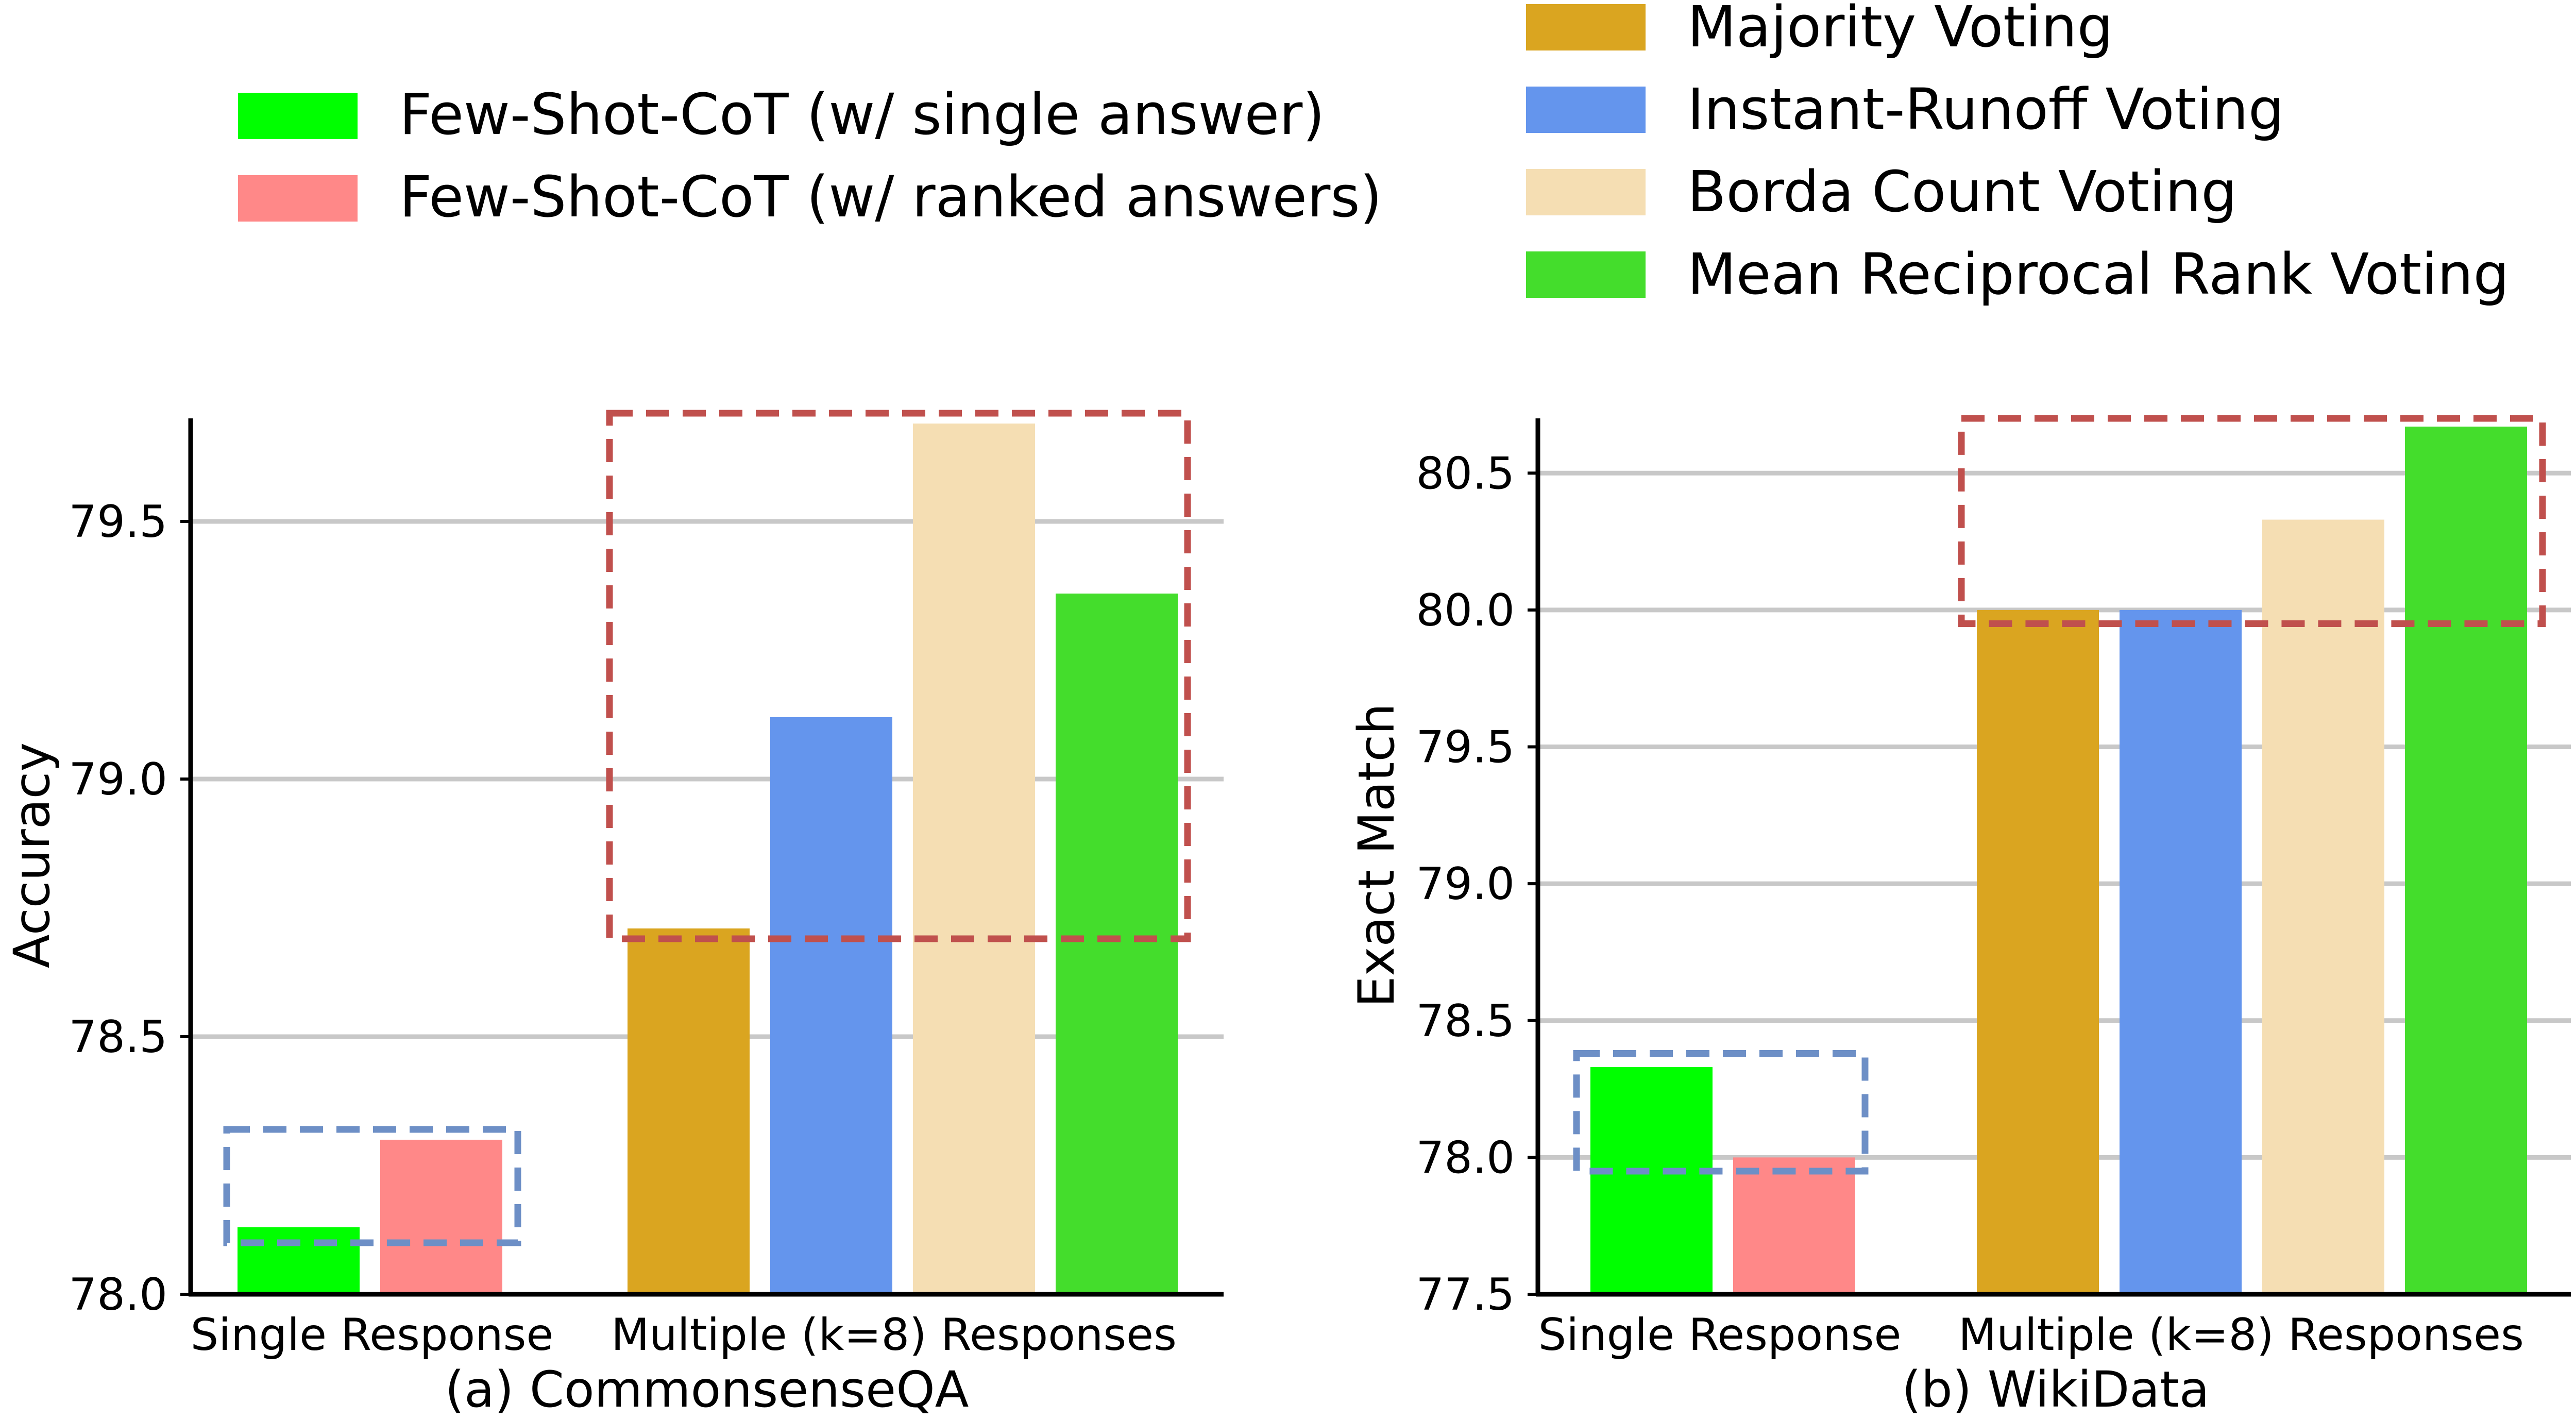 The height and width of the screenshot is (1420, 2576). What do you see at coordinates (299, 1260) in the screenshot?
I see `bar-a-few-shot-cot-w-single-answer` at bounding box center [299, 1260].